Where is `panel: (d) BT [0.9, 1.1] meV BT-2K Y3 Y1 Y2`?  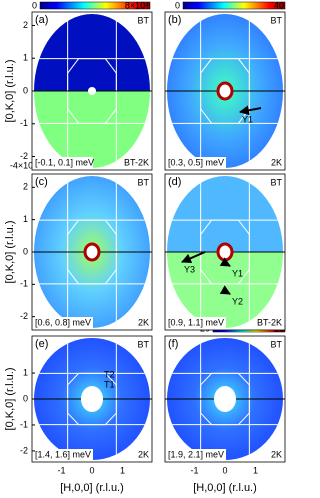
panel: (d) BT [0.9, 1.1] meV BT-2K Y3 Y1 Y2 is located at coordinates (225, 252).